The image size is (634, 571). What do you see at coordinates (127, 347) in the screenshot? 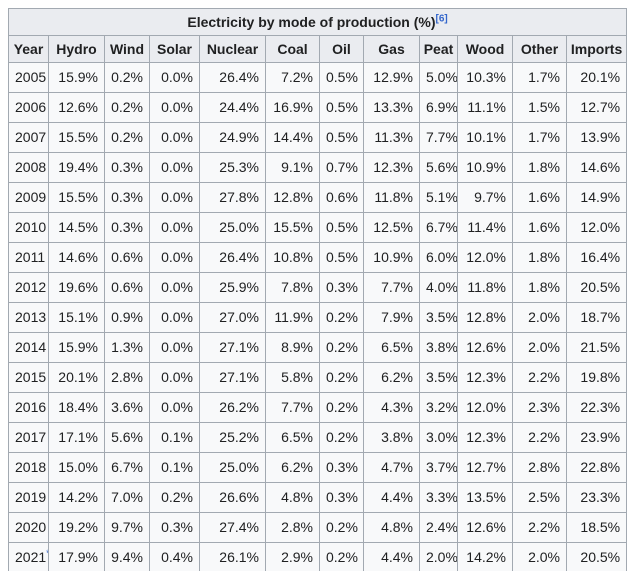
I see `value-cell: 1.3%` at bounding box center [127, 347].